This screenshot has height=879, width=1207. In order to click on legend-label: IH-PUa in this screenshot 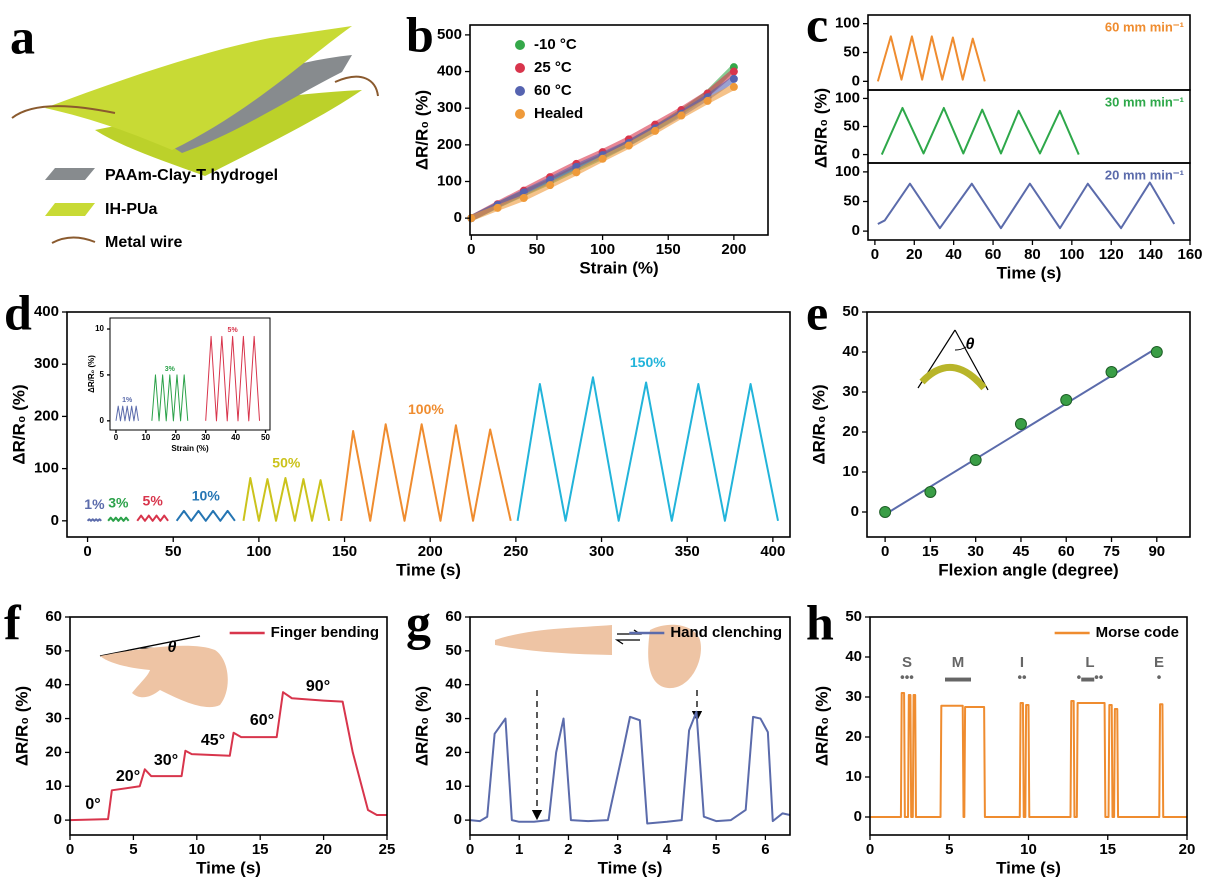, I will do `click(131, 209)`.